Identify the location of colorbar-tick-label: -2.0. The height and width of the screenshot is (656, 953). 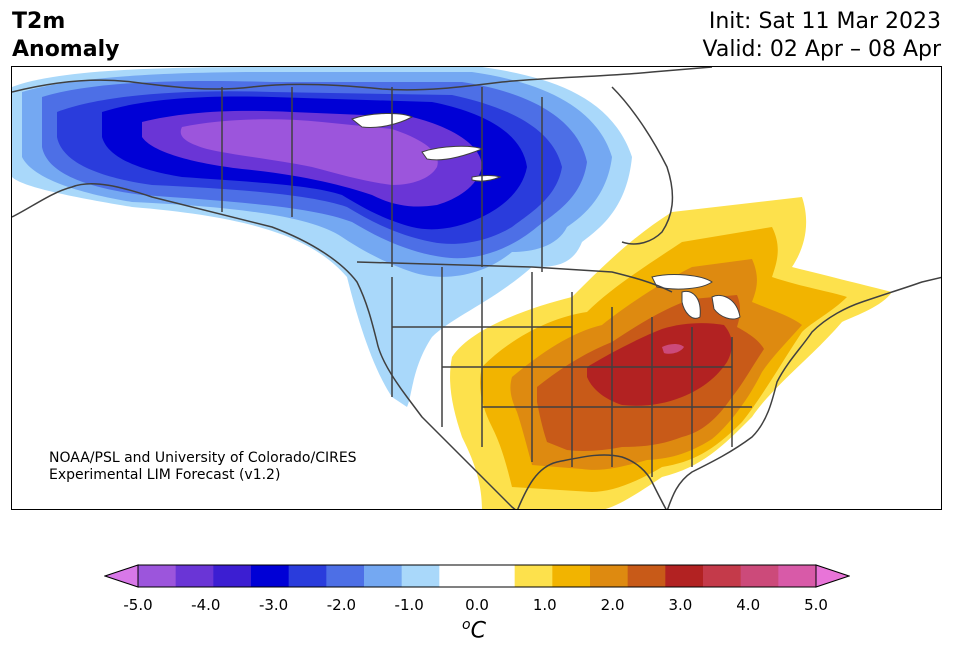
(341, 605).